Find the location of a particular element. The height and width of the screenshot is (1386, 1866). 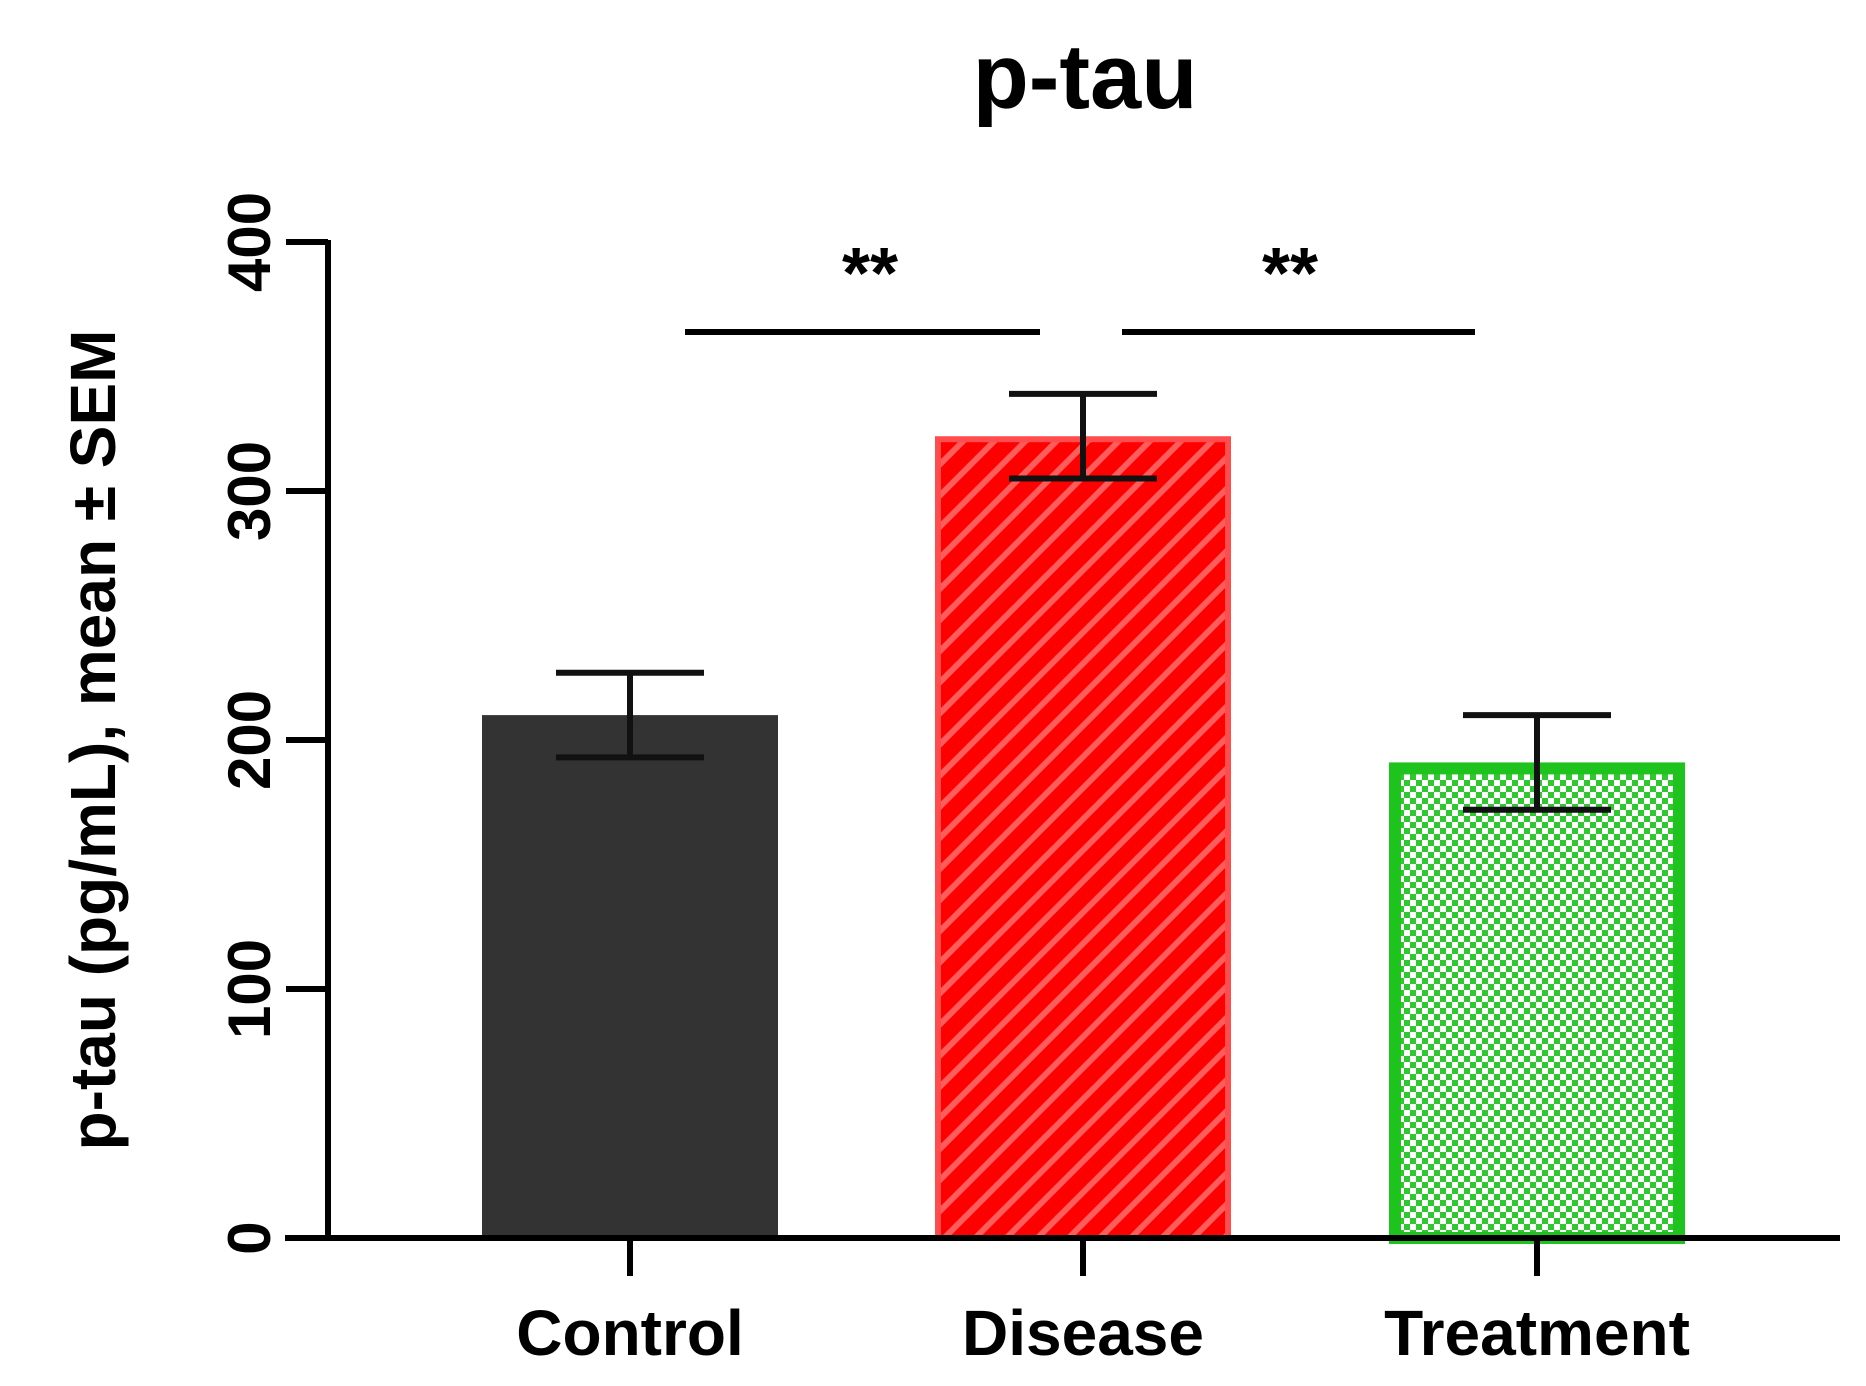

y-ticks-layer: 0 100 200 300 400 is located at coordinates (272, 723).